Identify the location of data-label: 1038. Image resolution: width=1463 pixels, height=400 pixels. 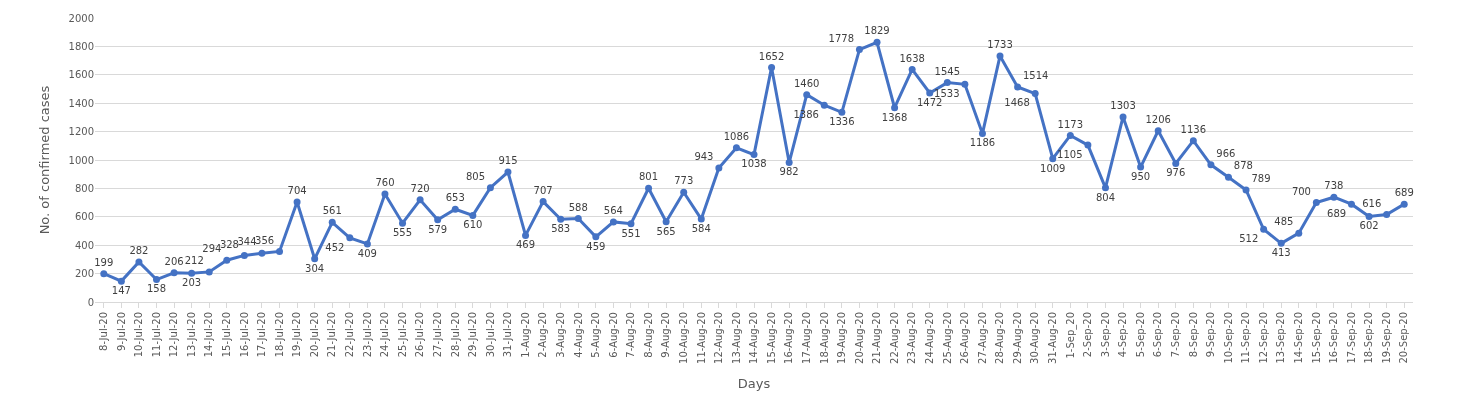
(754, 164).